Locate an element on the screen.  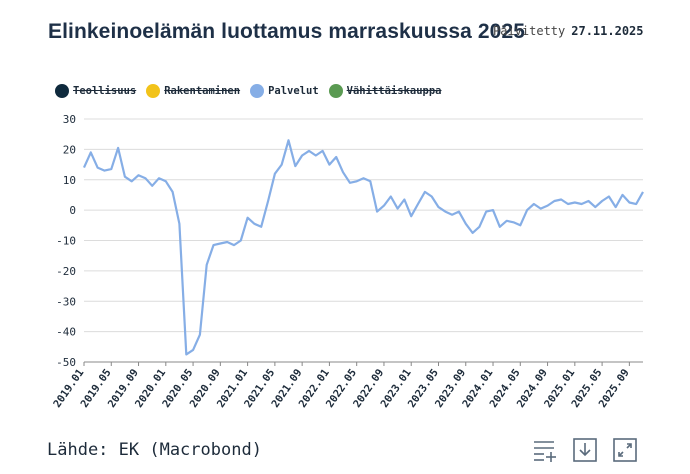
list-add-icon is located at coordinates (545, 450).